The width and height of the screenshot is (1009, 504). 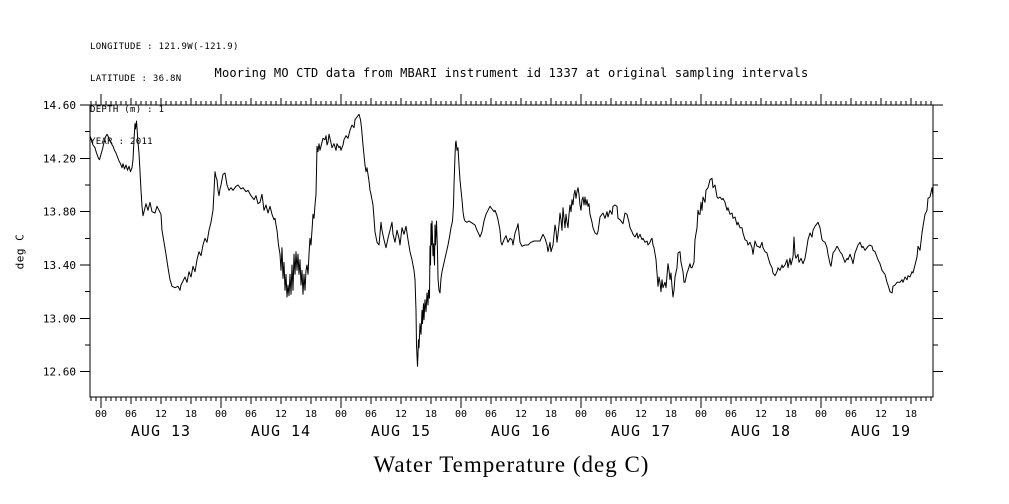 What do you see at coordinates (59, 265) in the screenshot?
I see `y-tick-label: 13.40` at bounding box center [59, 265].